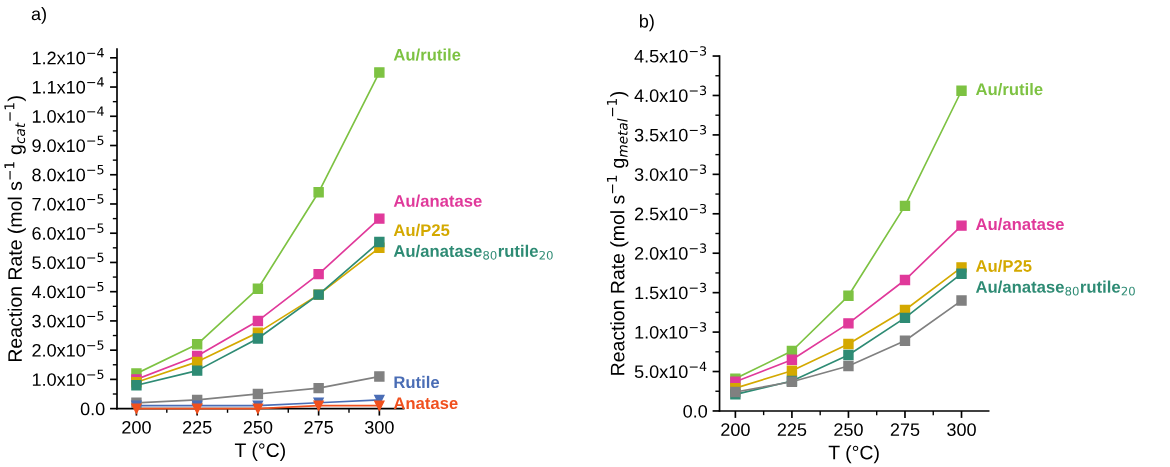  I want to click on y-tick-label: 2.0x10$^{−5}$, so click(68, 348).